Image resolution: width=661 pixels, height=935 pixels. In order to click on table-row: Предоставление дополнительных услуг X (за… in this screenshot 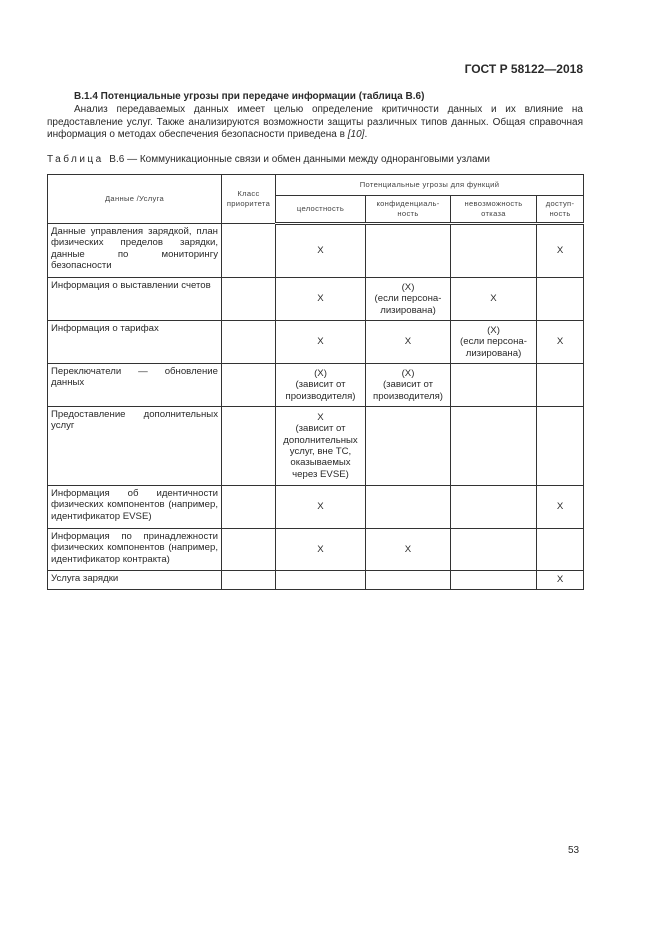, I will do `click(316, 446)`.